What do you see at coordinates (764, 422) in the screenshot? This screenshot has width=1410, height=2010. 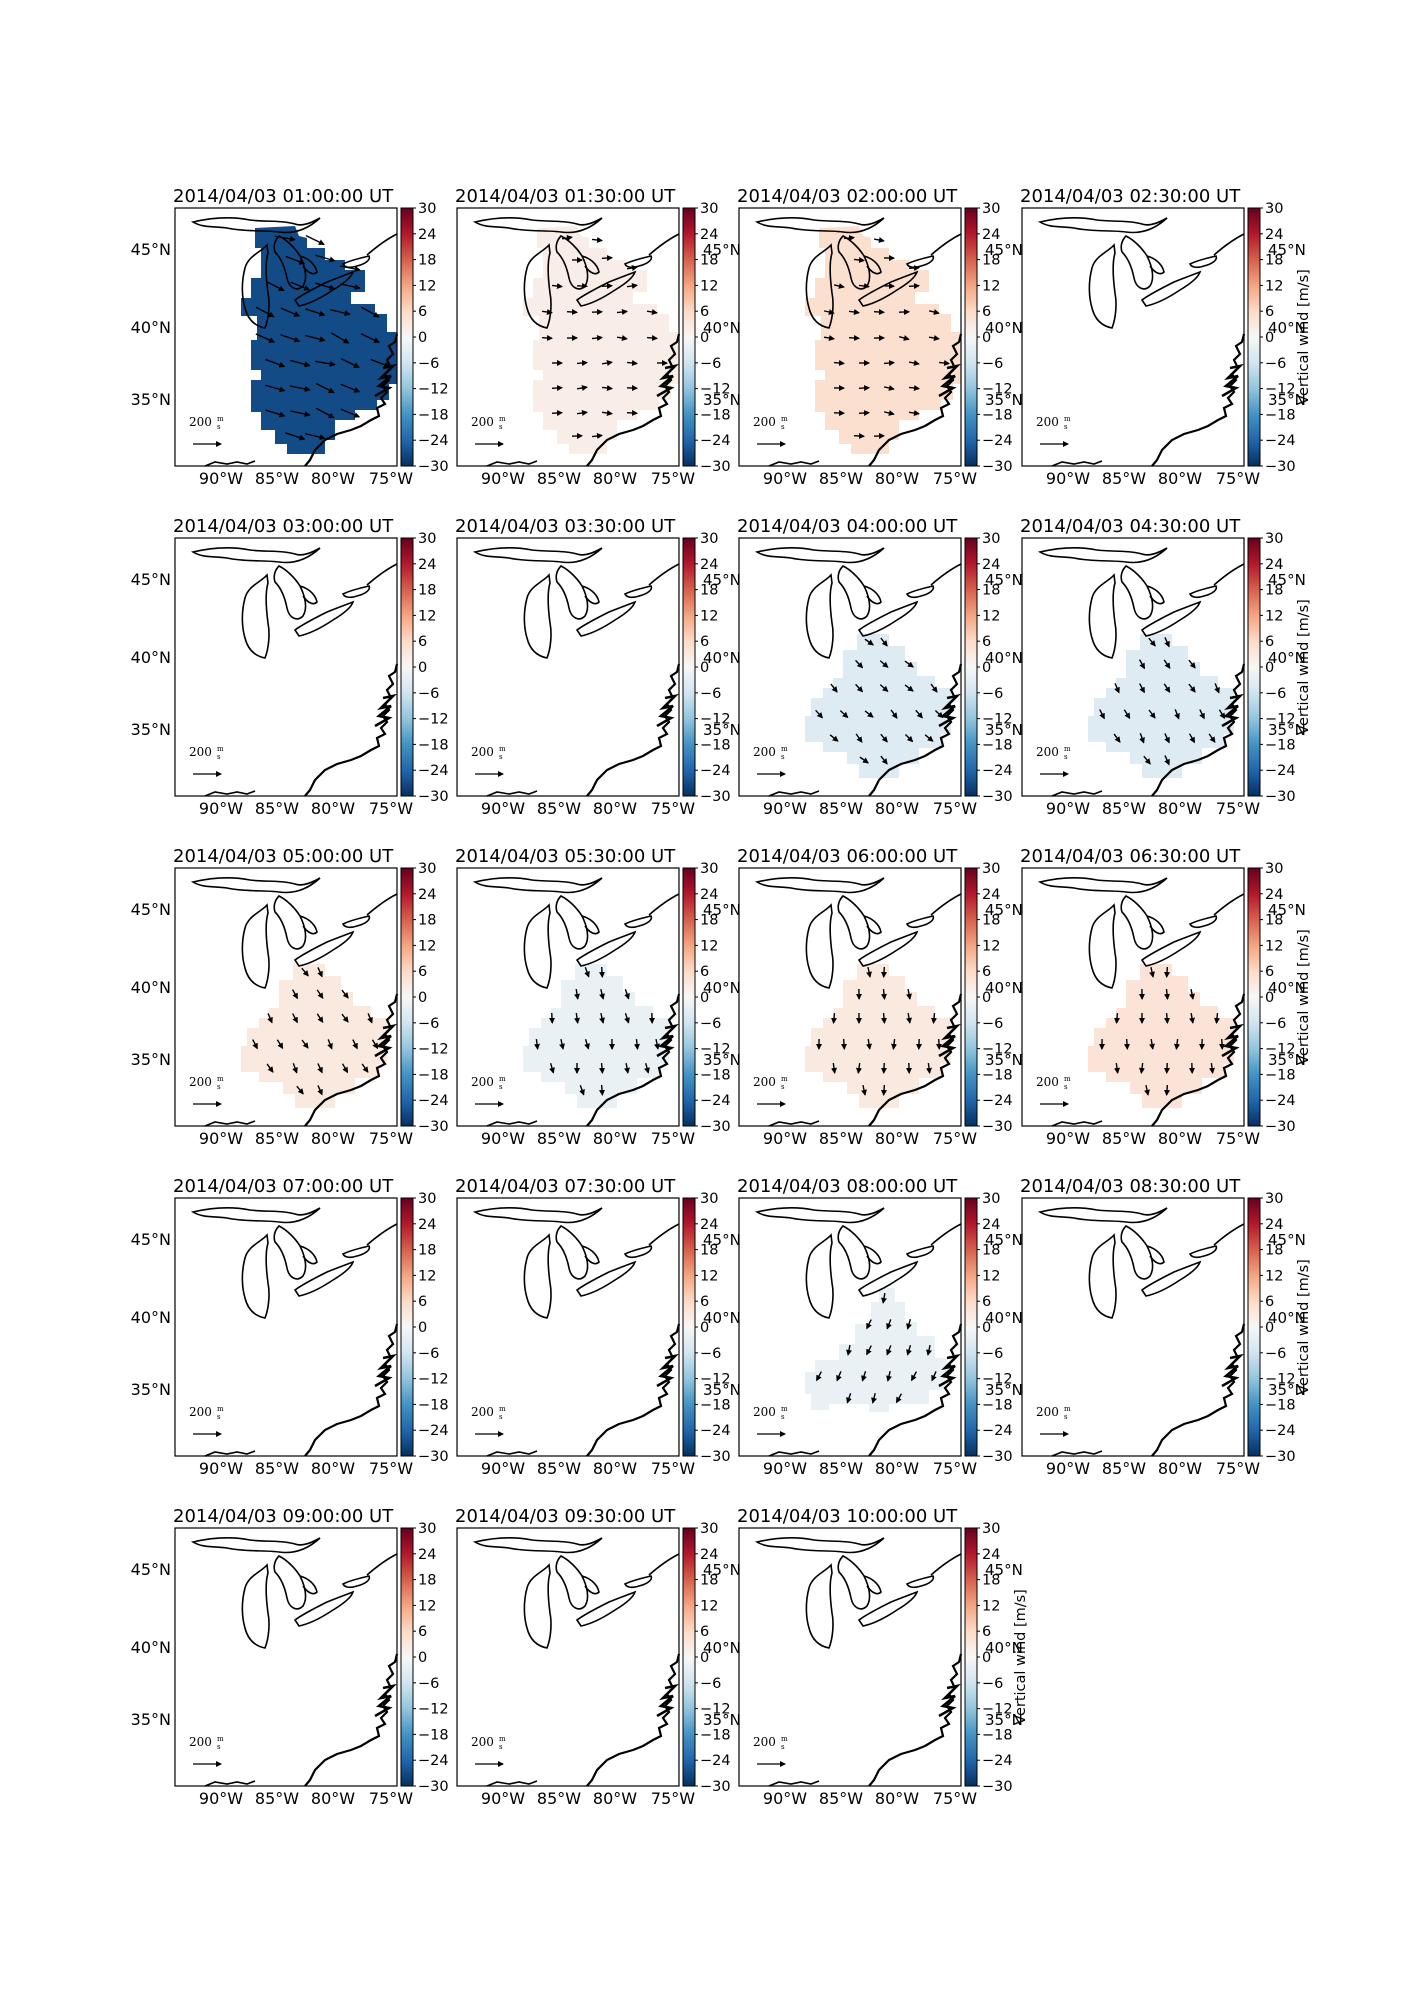 I see `scale-label: 200` at bounding box center [764, 422].